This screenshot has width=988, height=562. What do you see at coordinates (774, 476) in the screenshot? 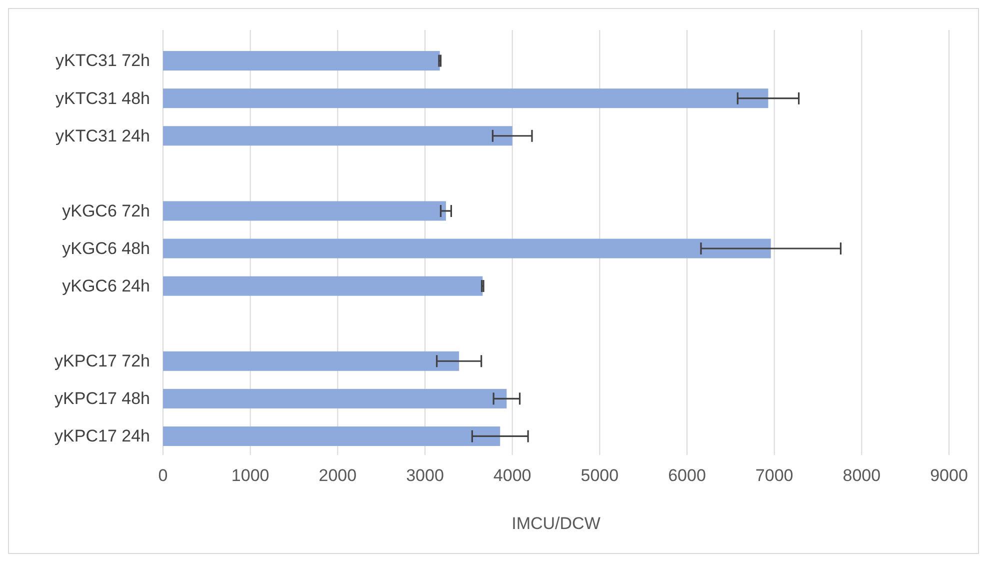
I see `x-tick-label: 7000` at bounding box center [774, 476].